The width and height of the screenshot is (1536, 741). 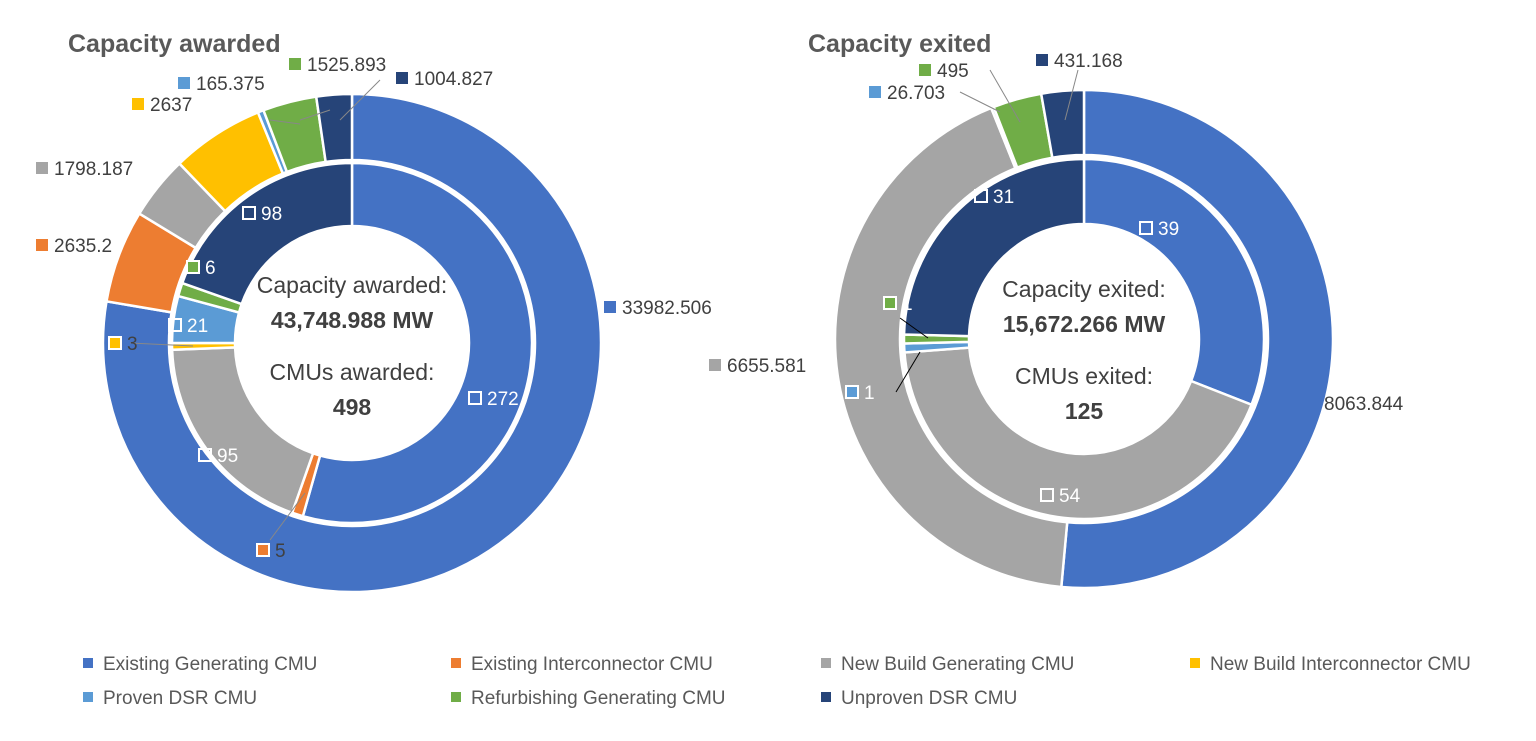 I want to click on center-line-1: Capacity awarded:, so click(x=352, y=285).